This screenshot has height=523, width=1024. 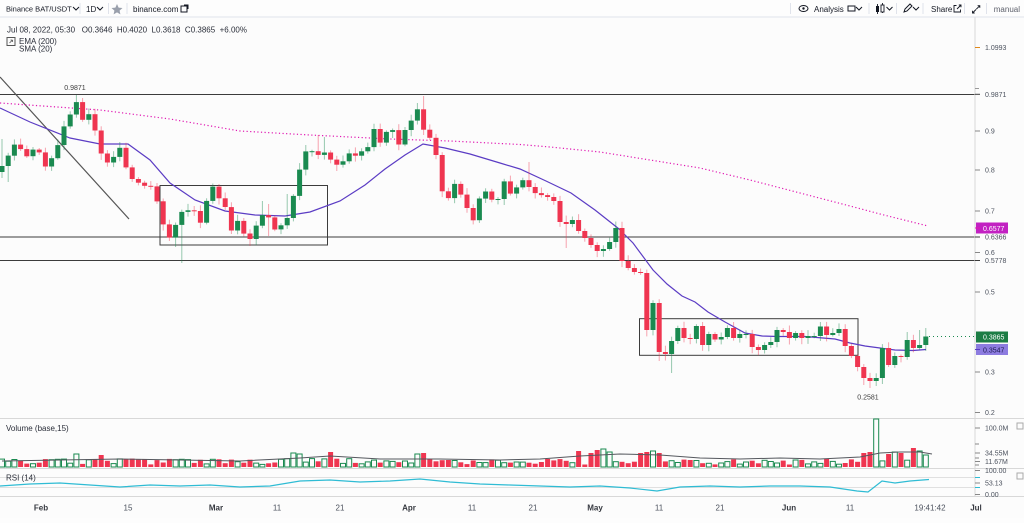 I want to click on svg-text: 0.6577, so click(x=994, y=229).